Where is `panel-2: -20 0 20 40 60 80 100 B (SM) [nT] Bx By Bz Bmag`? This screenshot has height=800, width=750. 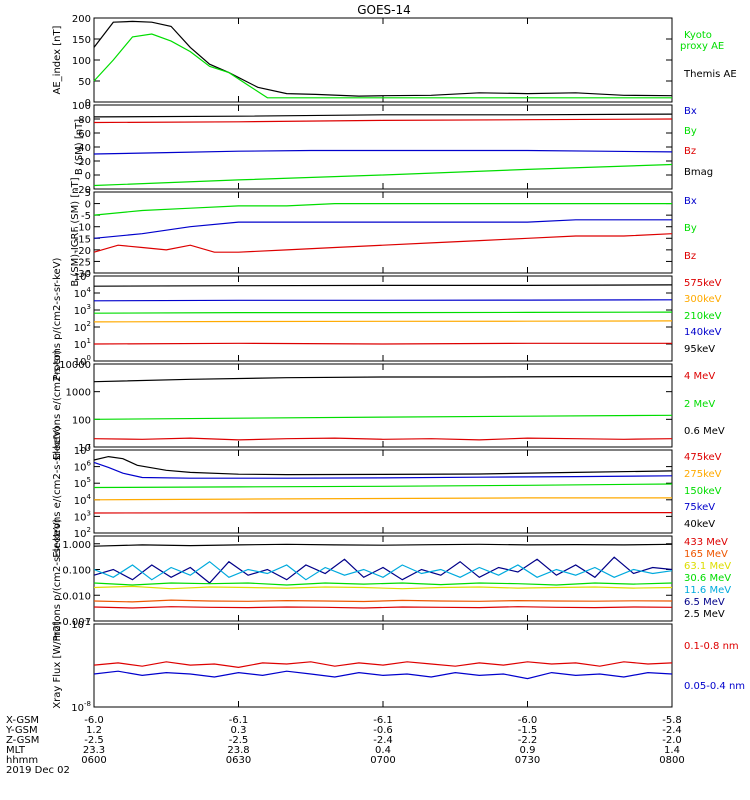 panel-2: -20 0 20 40 60 80 100 B (SM) [nT] Bx By Bz Bmag is located at coordinates (392, 148).